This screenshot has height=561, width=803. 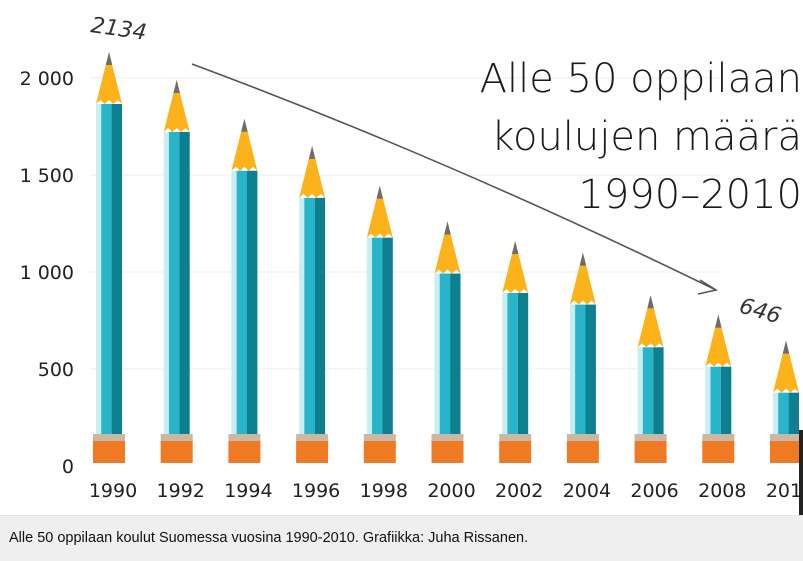 I want to click on x-tick-label: 1994, so click(x=248, y=491).